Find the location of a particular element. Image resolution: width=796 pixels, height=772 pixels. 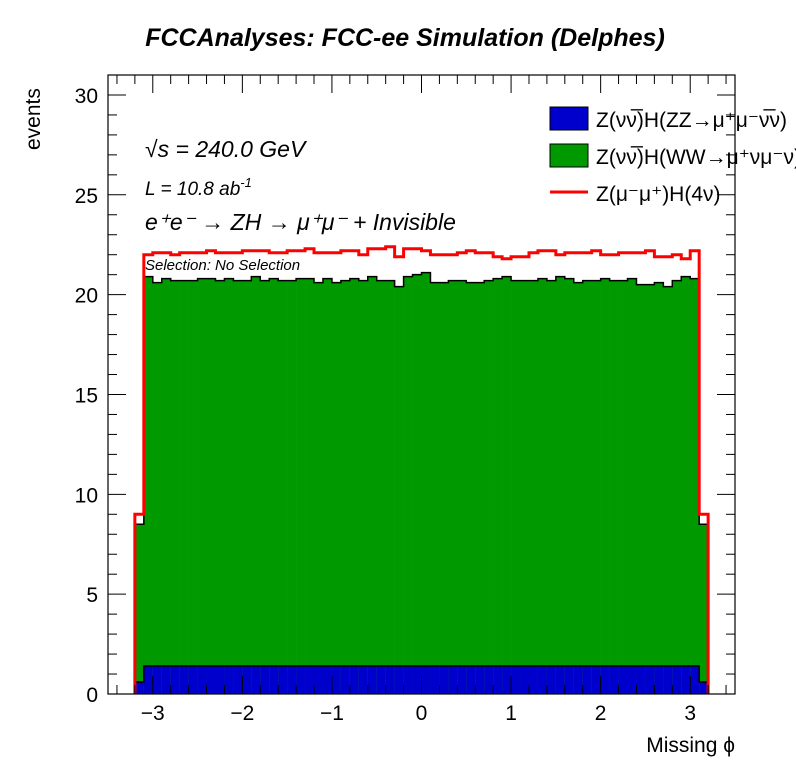

legend-label: Z(νν̅)H(ZZ→μ⁺μ⁻ν̅ν) is located at coordinates (691, 120).